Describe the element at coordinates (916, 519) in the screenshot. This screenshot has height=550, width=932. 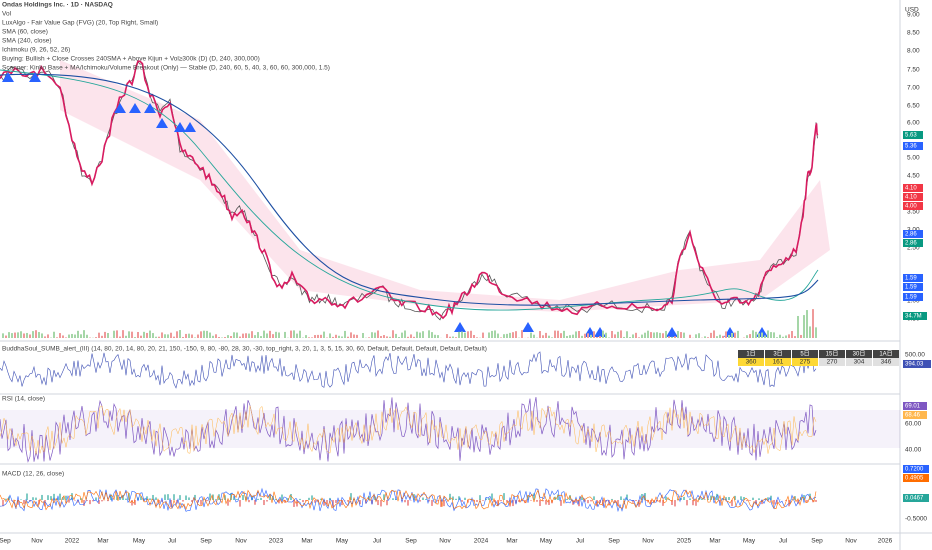
I see `macd-axis: -0.5000` at that location.